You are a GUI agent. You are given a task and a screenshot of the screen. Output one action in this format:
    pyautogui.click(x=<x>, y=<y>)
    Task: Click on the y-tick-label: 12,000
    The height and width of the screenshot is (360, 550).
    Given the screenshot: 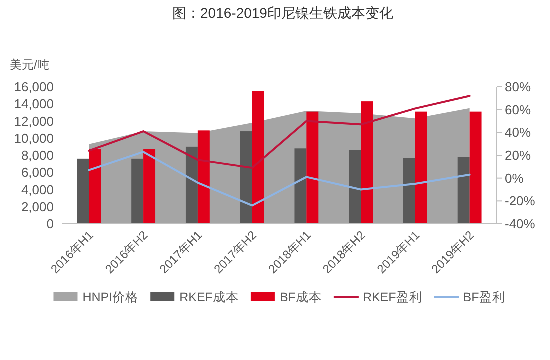 What is the action you would take?
    pyautogui.click(x=34, y=121)
    